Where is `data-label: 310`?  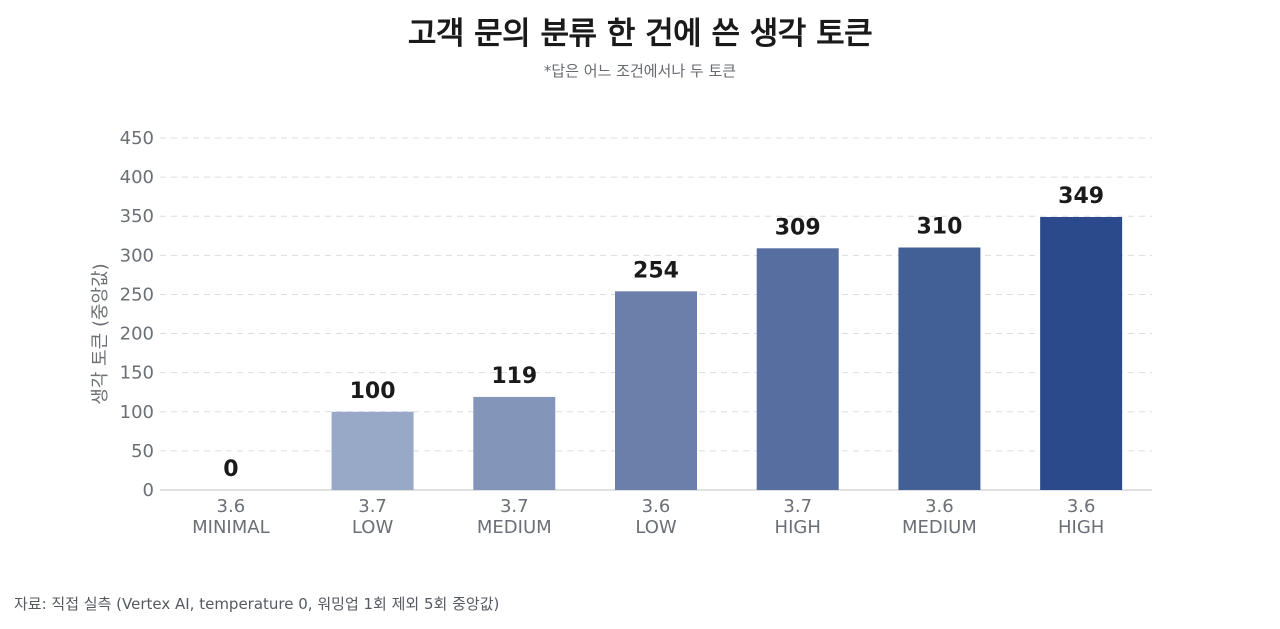
data-label: 310 is located at coordinates (939, 227).